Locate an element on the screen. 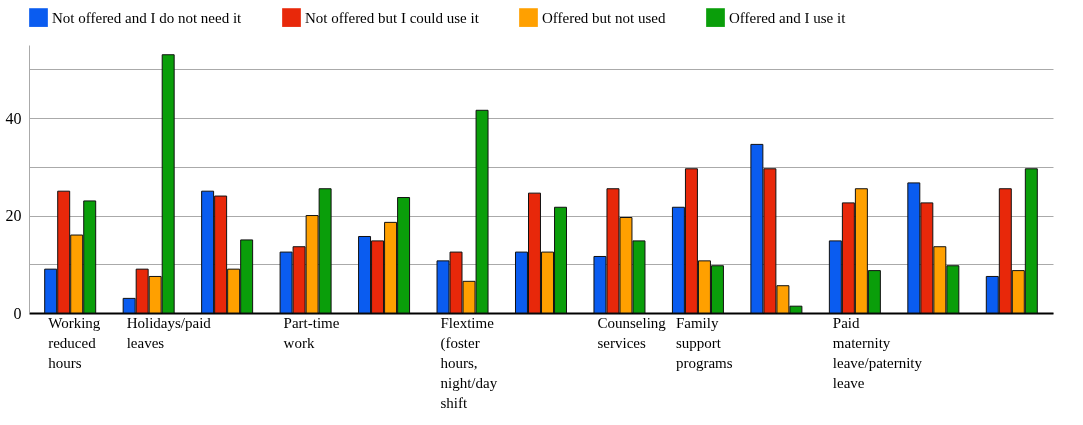  x-tick-label: Flextime (foster hours, night/day shift is located at coordinates (469, 362).